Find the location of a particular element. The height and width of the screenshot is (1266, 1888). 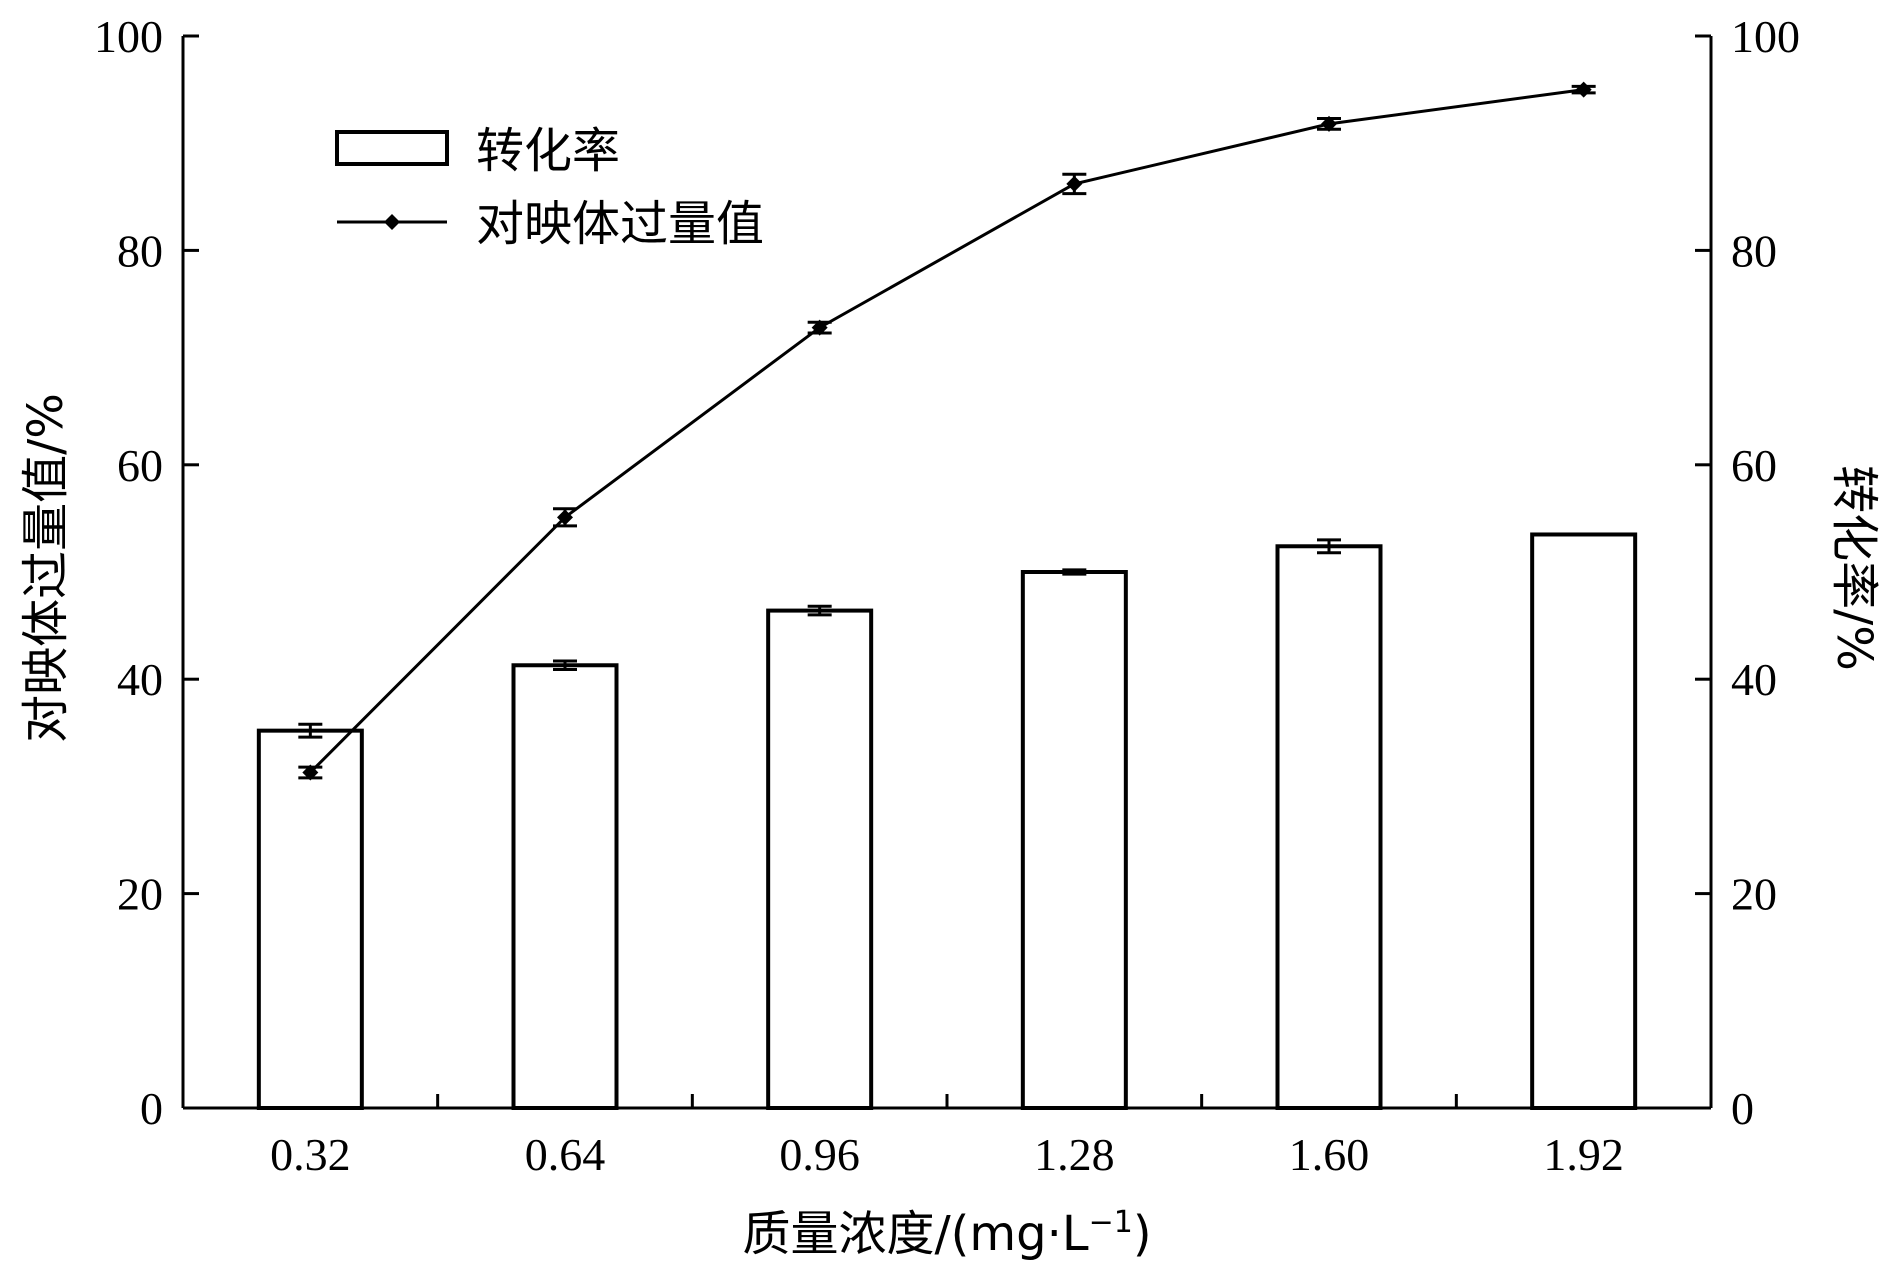

right-y-tick-label: 80 is located at coordinates (1754, 250).